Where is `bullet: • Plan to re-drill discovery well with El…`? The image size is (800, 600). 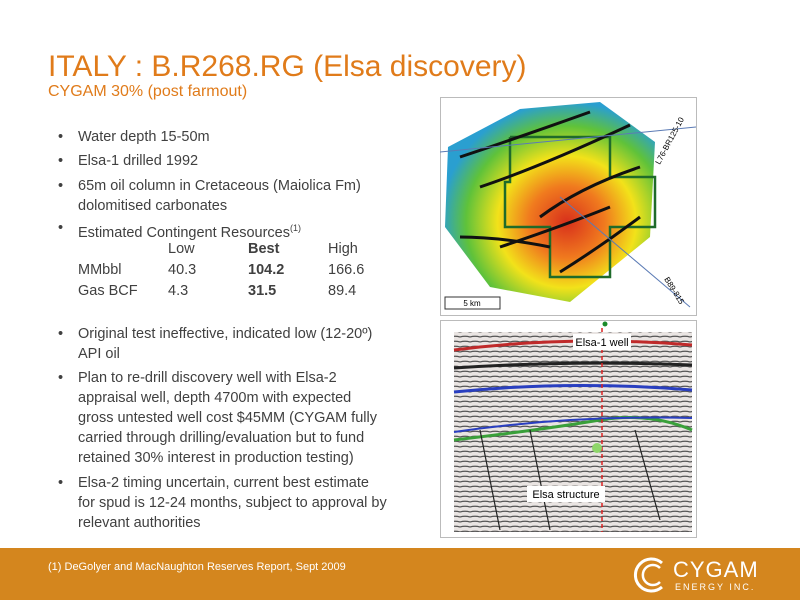
bullet: • Plan to re-drill discovery well with El… is located at coordinates (223, 418).